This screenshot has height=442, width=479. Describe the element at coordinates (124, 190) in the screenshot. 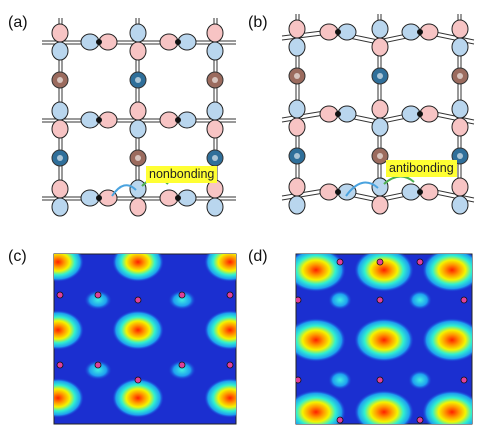

I see `hopping-arc-blue-a` at that location.